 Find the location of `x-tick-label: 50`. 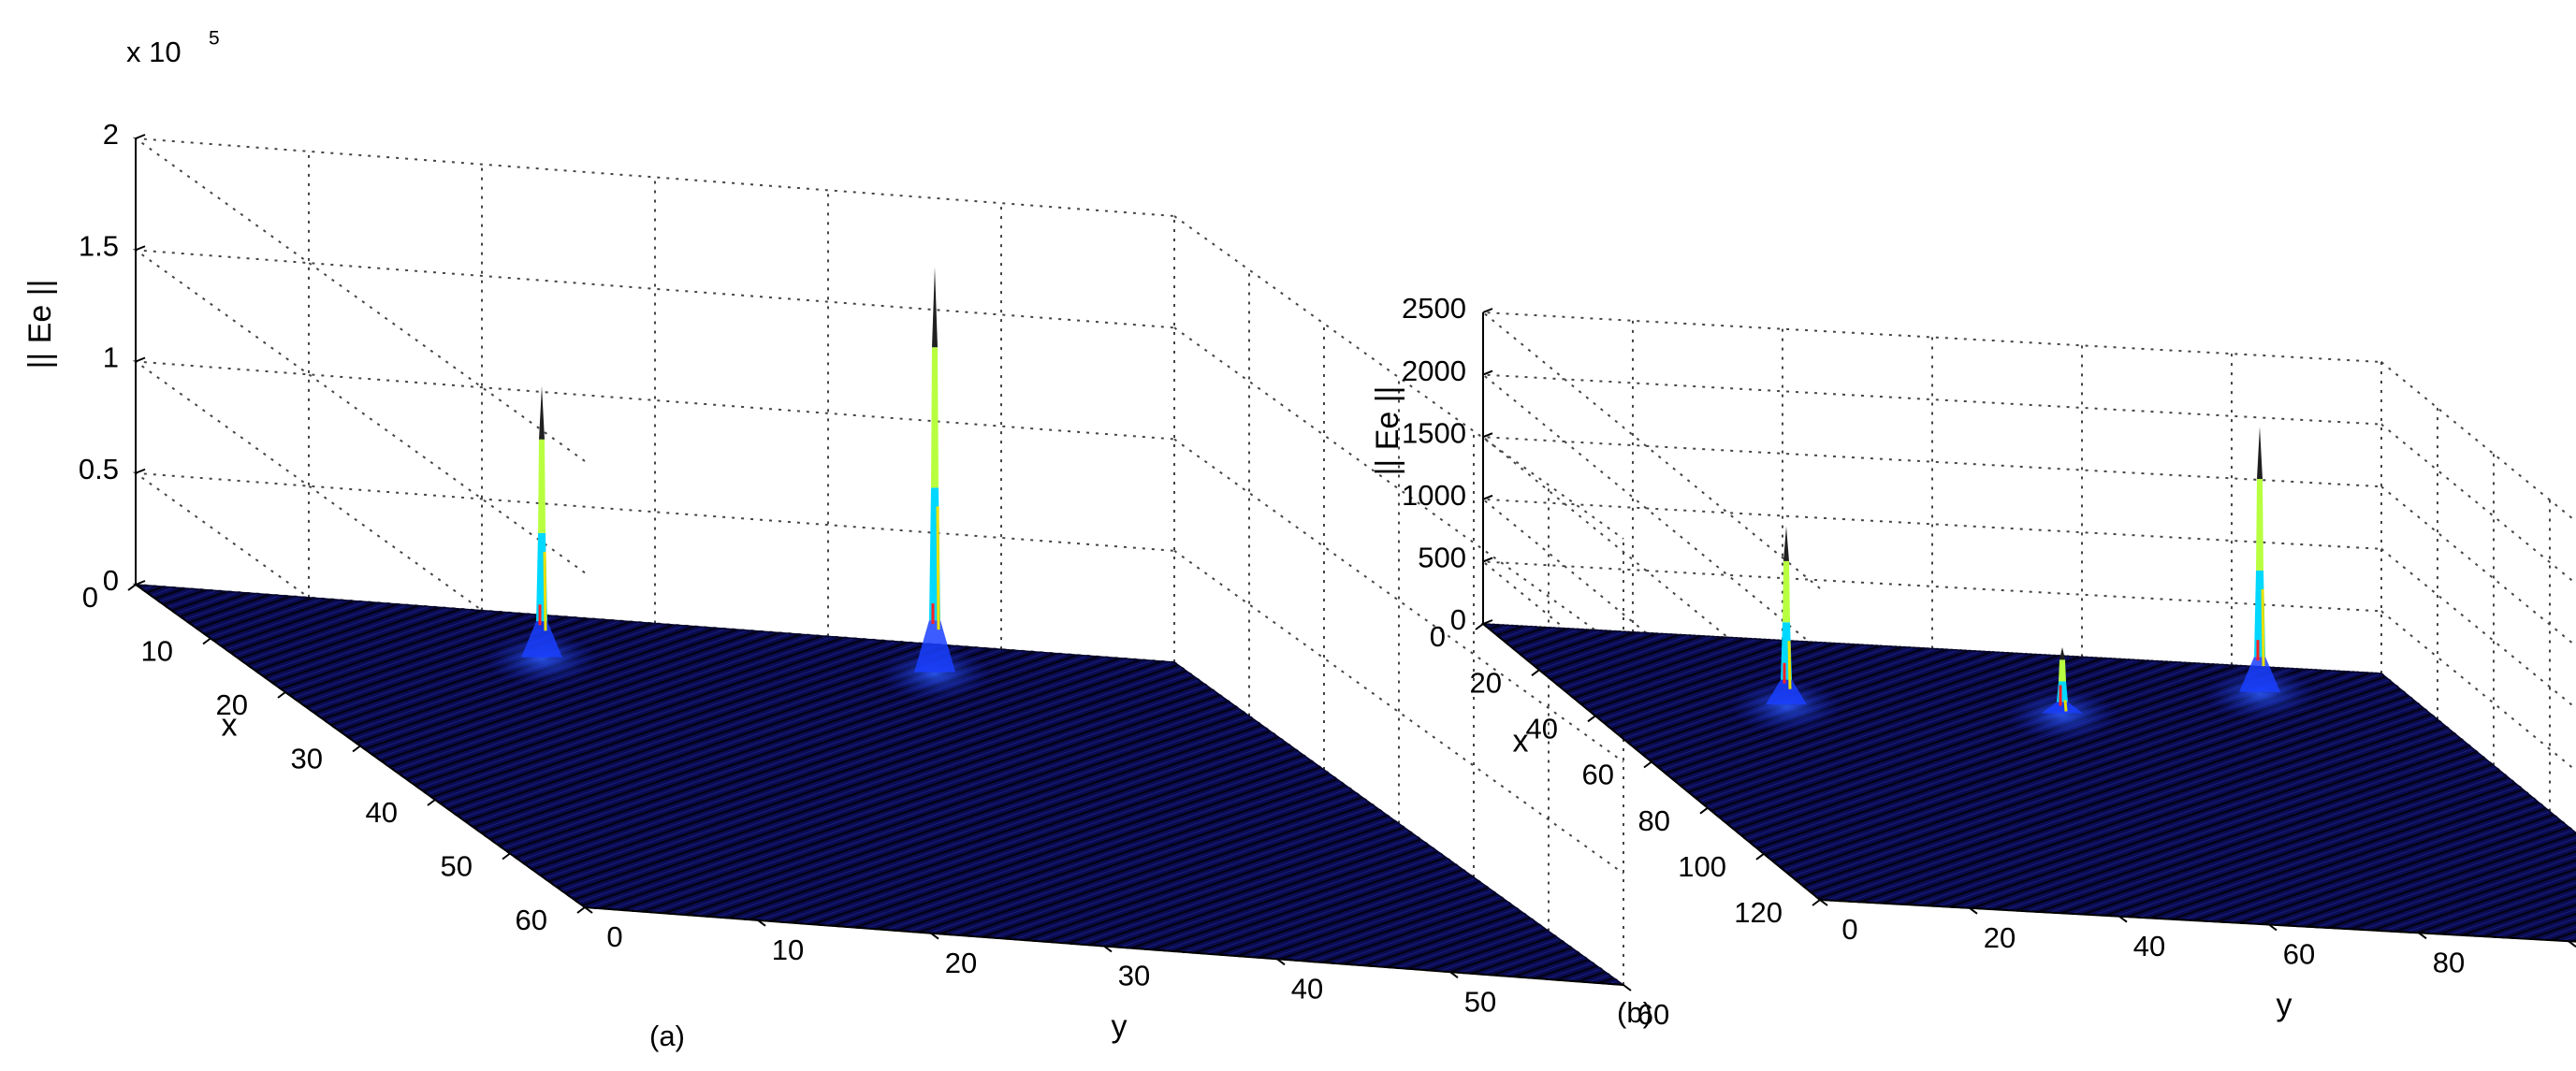

x-tick-label: 50 is located at coordinates (457, 866).